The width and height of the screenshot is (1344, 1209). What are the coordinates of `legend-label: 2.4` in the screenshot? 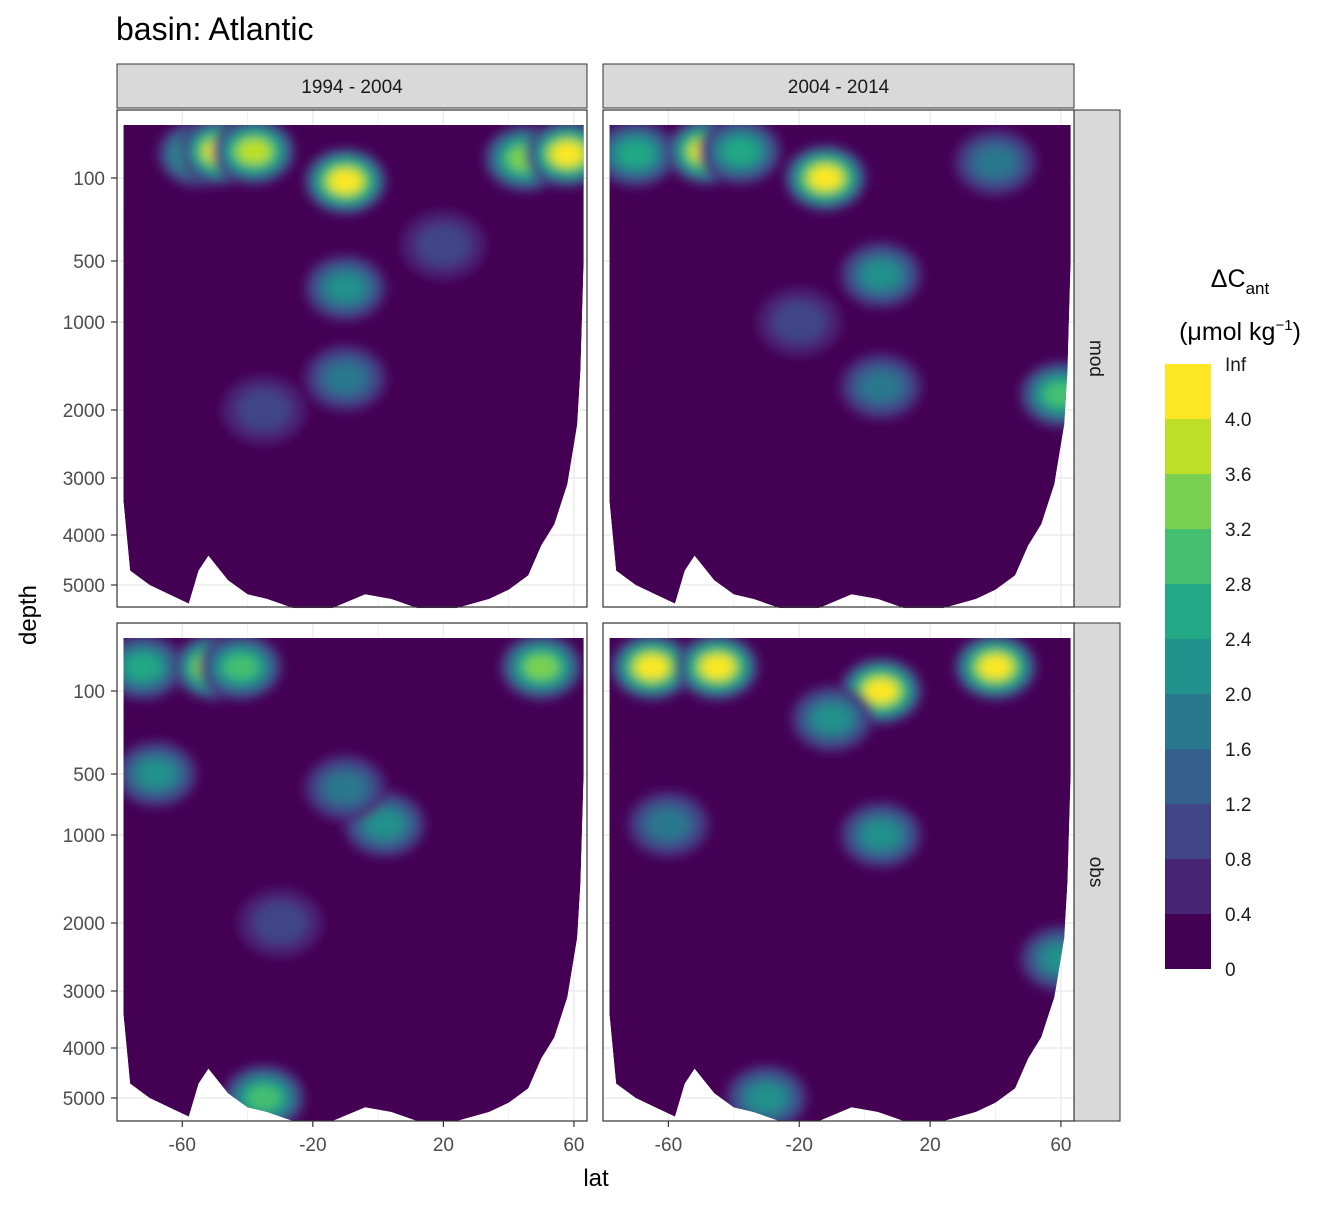 It's located at (1238, 640).